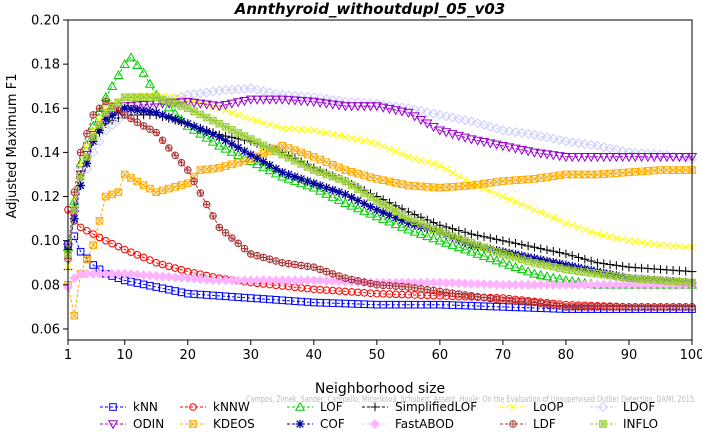  Describe the element at coordinates (45, 65) in the screenshot. I see `y-tick-label: 0.18` at that location.